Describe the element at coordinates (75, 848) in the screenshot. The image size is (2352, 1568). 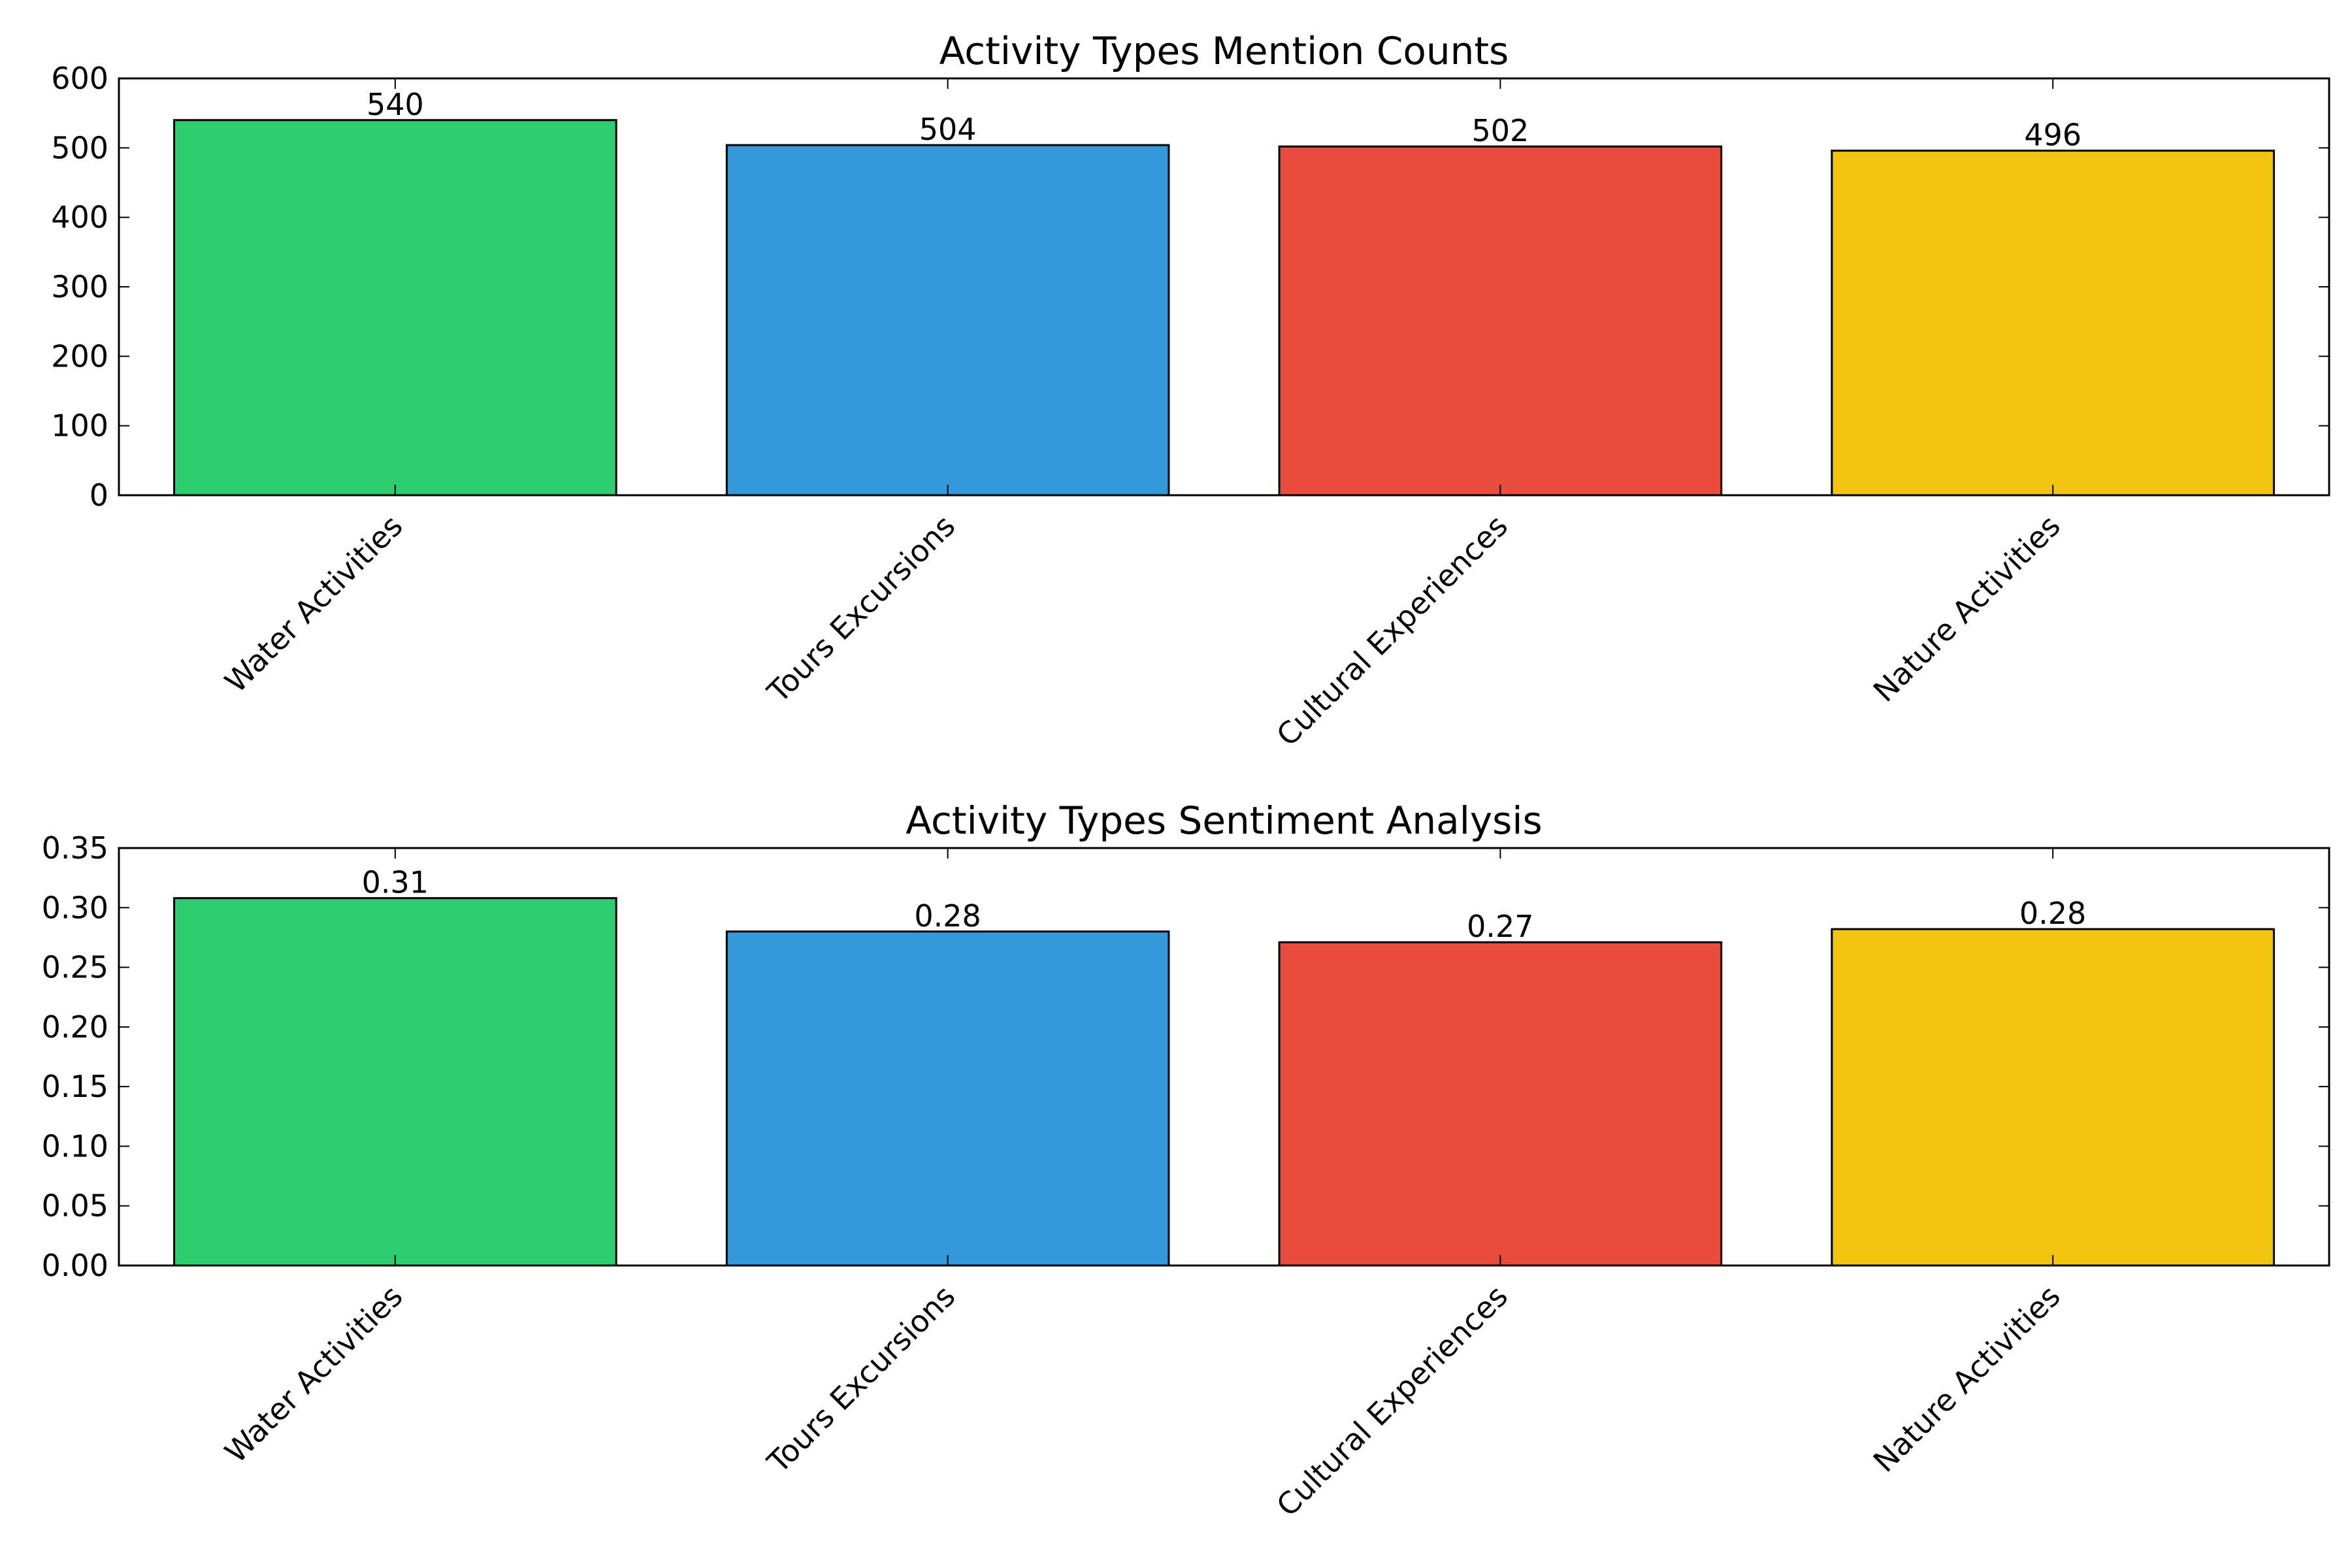
I see `y-tick-label: 0.35` at that location.